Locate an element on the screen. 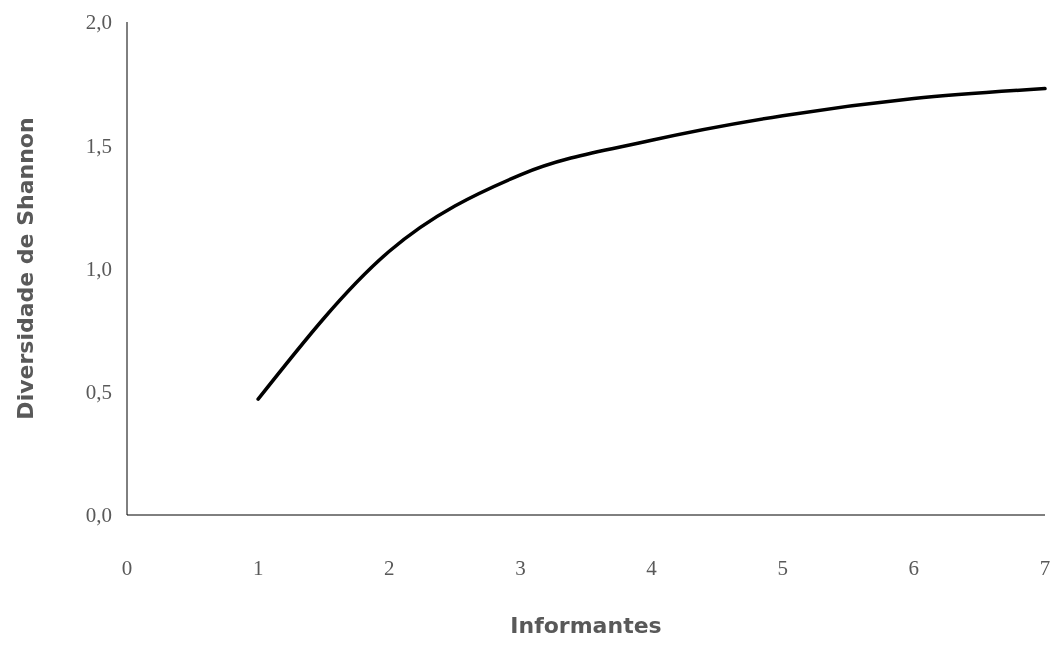  y-axis-title: Diversidade de Shannon is located at coordinates (25, 268).